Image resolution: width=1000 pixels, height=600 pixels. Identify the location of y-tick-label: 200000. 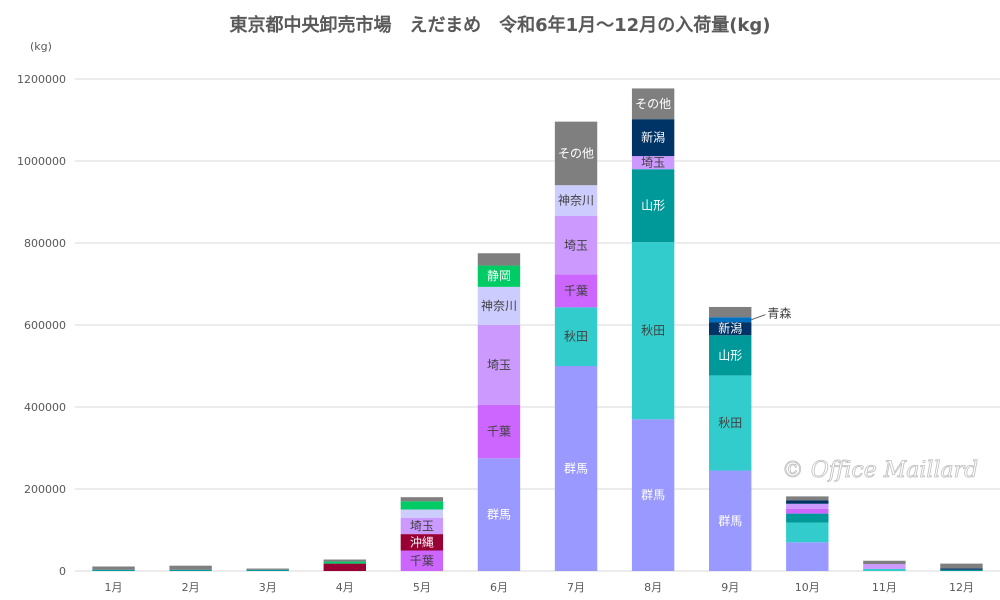
(45, 489).